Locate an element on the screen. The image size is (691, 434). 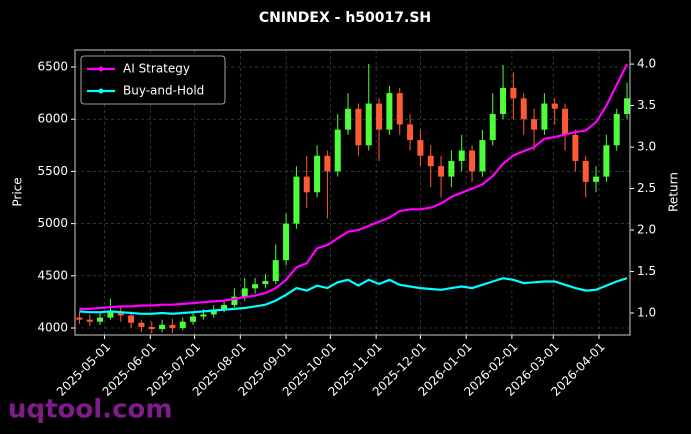
y2-axis-label: Return is located at coordinates (674, 192).